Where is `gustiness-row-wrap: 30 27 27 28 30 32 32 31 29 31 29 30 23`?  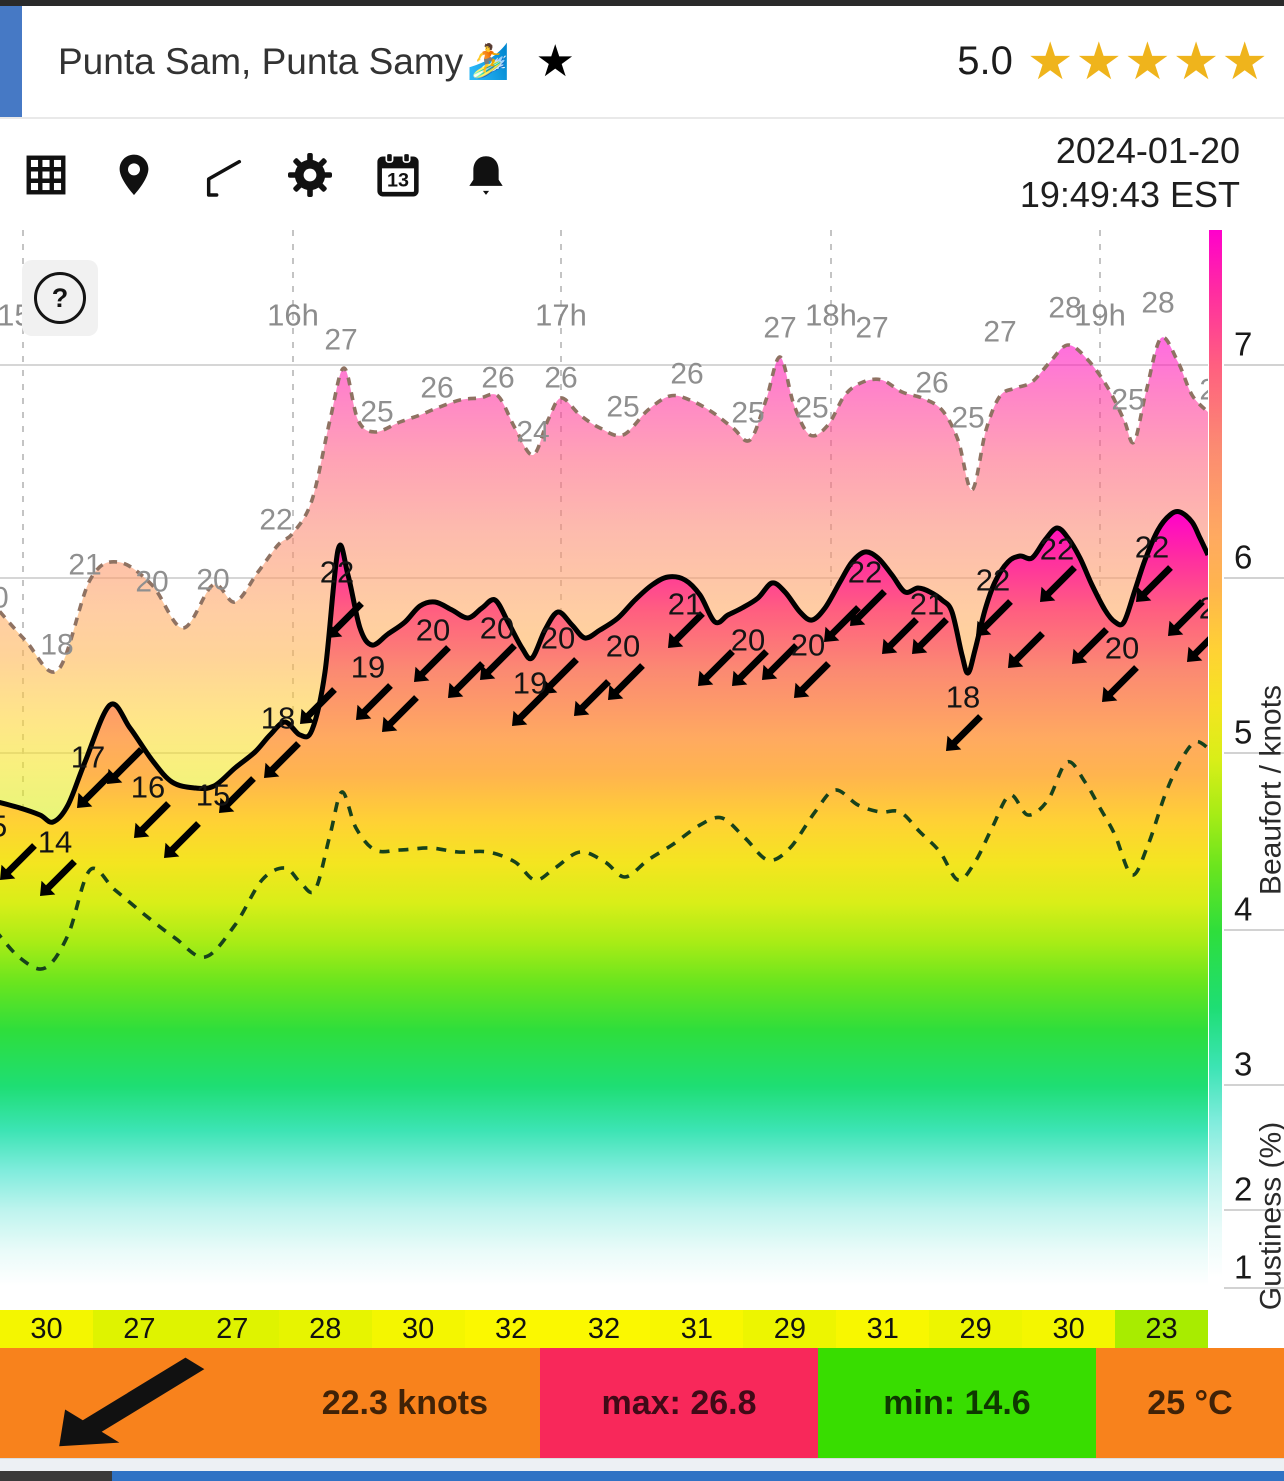
gustiness-row-wrap: 30 27 27 28 30 32 32 31 29 31 29 30 23 is located at coordinates (642, 1329).